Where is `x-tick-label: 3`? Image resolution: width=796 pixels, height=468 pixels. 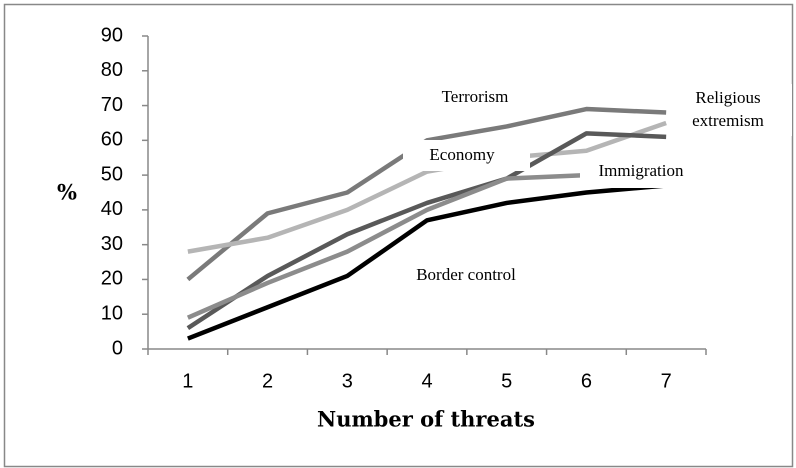
x-tick-label: 3 is located at coordinates (347, 381).